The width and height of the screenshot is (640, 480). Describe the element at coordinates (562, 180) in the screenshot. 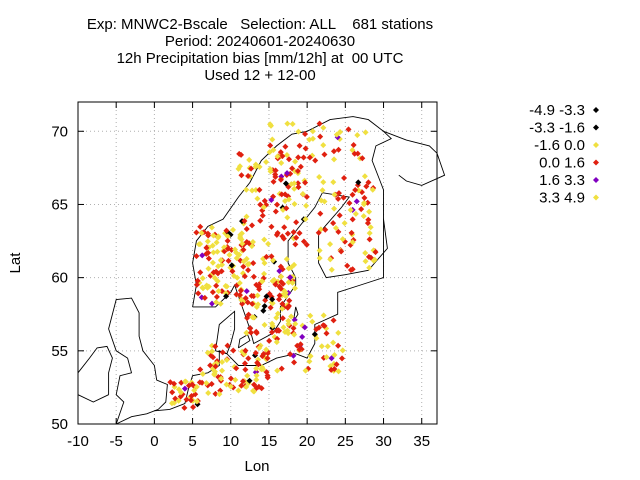

I see `legend-label: 1.6 3.3` at that location.